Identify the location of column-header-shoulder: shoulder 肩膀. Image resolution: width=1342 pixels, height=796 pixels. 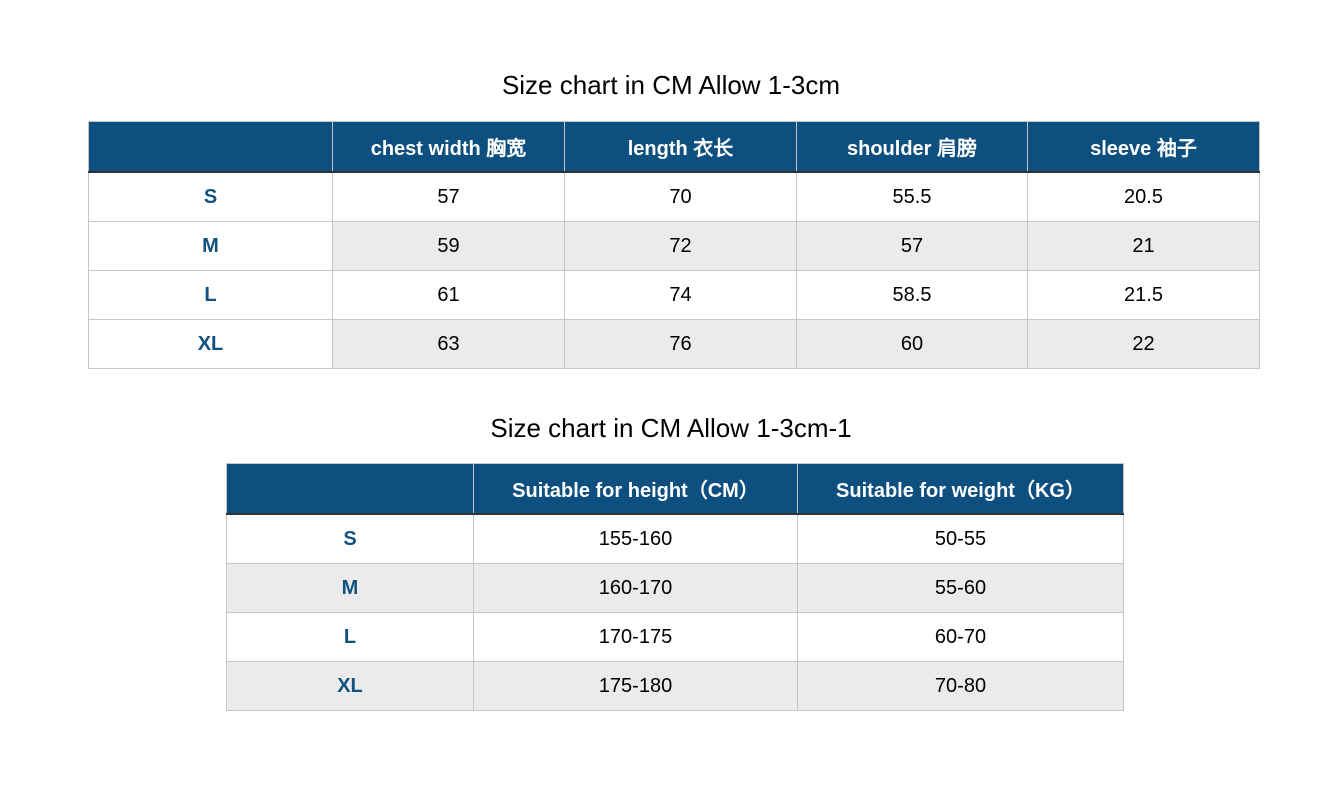
(912, 147).